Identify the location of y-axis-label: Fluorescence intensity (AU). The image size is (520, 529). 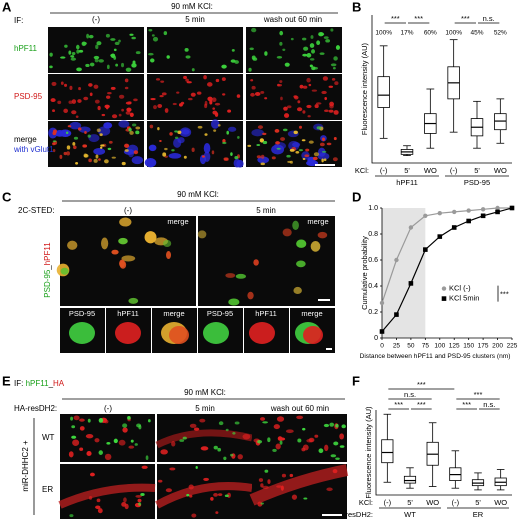
(364, 88).